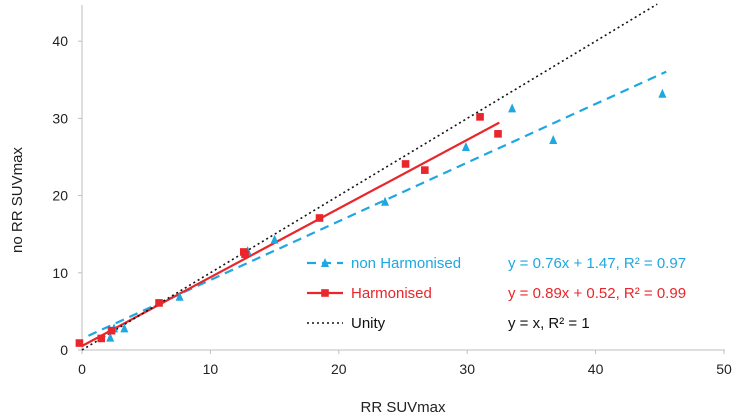 This screenshot has width=734, height=416. I want to click on x-axis-title: RR SUVmax, so click(403, 407).